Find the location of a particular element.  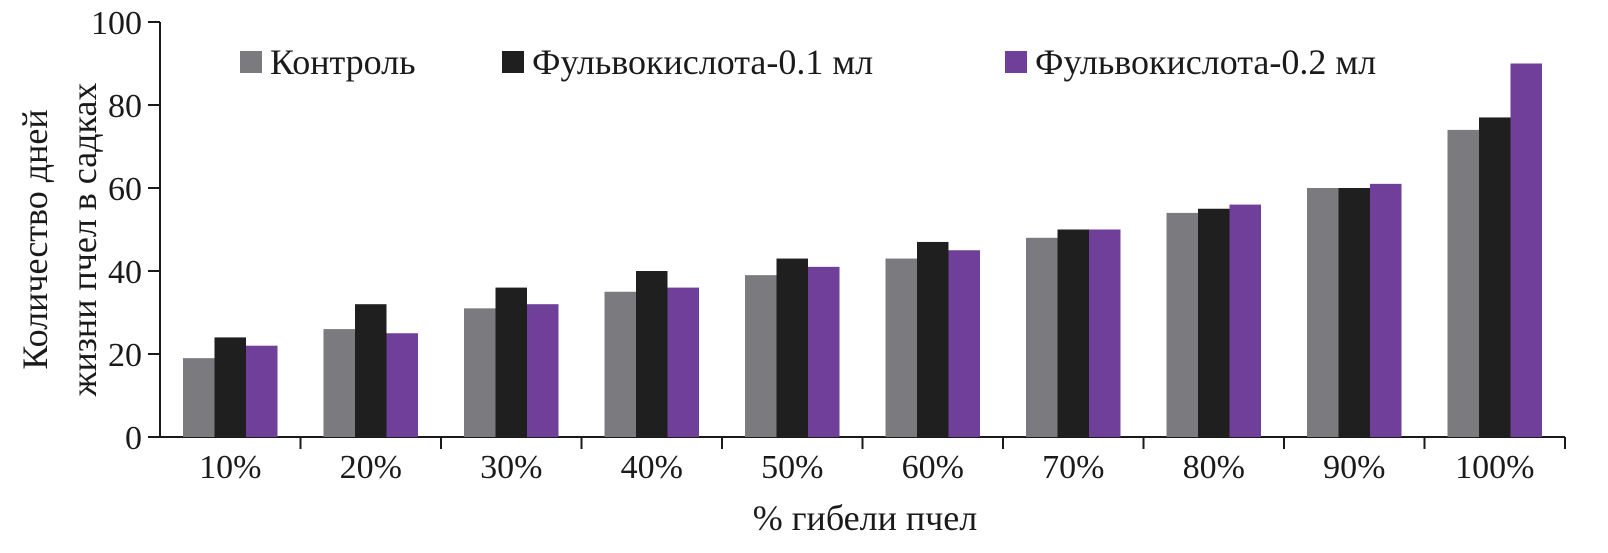

x-tick-label: 80% is located at coordinates (1214, 467).